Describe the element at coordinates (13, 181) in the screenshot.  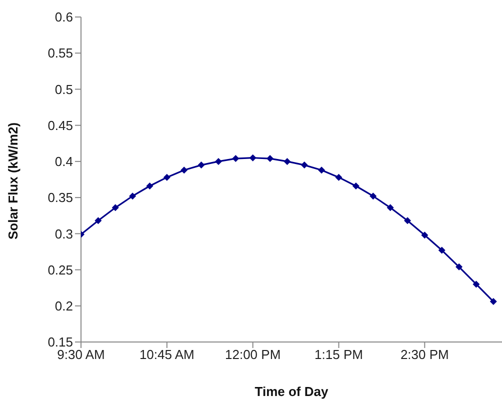
I see `y-axis-title: Solar Flux (kW/m2)` at that location.